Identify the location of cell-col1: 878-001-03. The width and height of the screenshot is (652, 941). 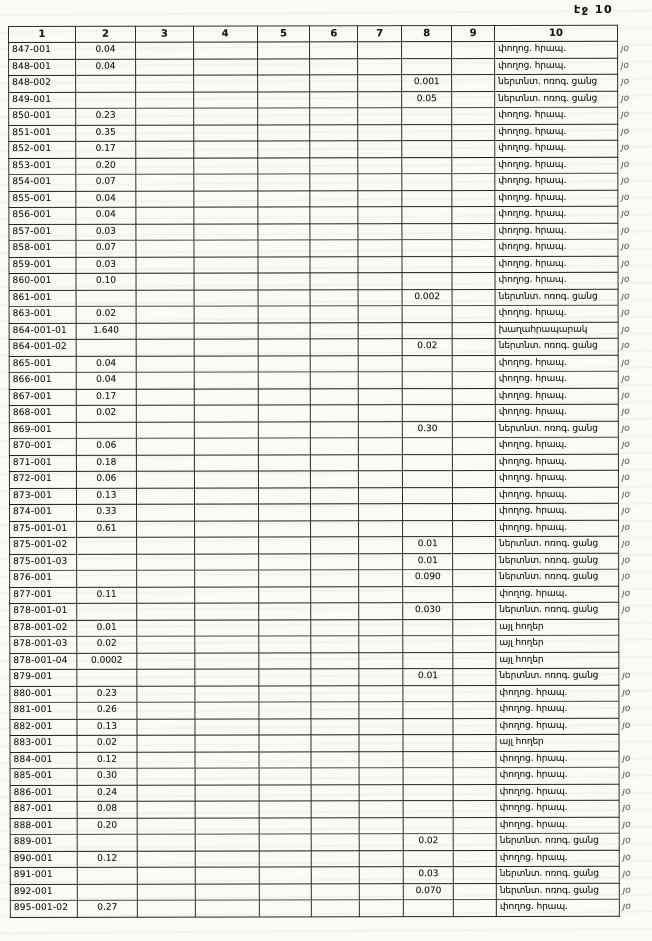
(43, 644).